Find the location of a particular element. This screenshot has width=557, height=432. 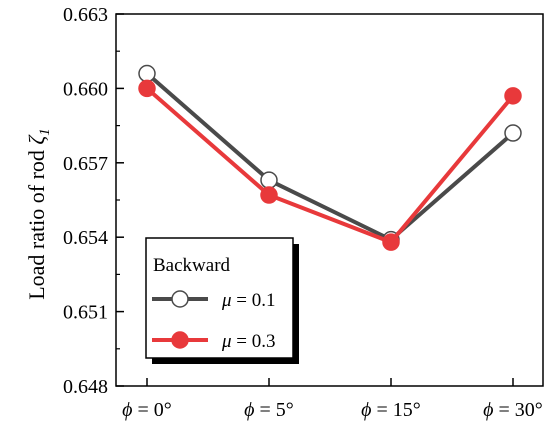

x-tick-label: ϕ = 30° is located at coordinates (513, 410).